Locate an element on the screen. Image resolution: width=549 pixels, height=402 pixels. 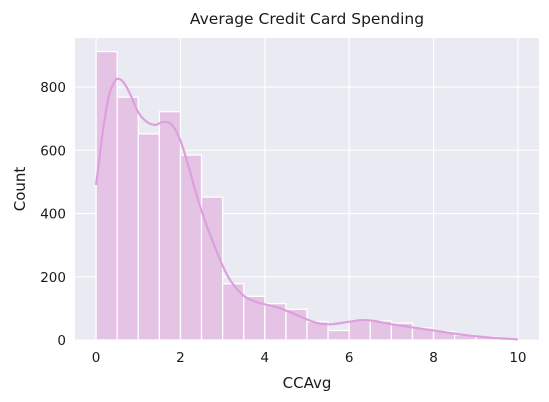
x-axis-label: CCAvg is located at coordinates (307, 383).